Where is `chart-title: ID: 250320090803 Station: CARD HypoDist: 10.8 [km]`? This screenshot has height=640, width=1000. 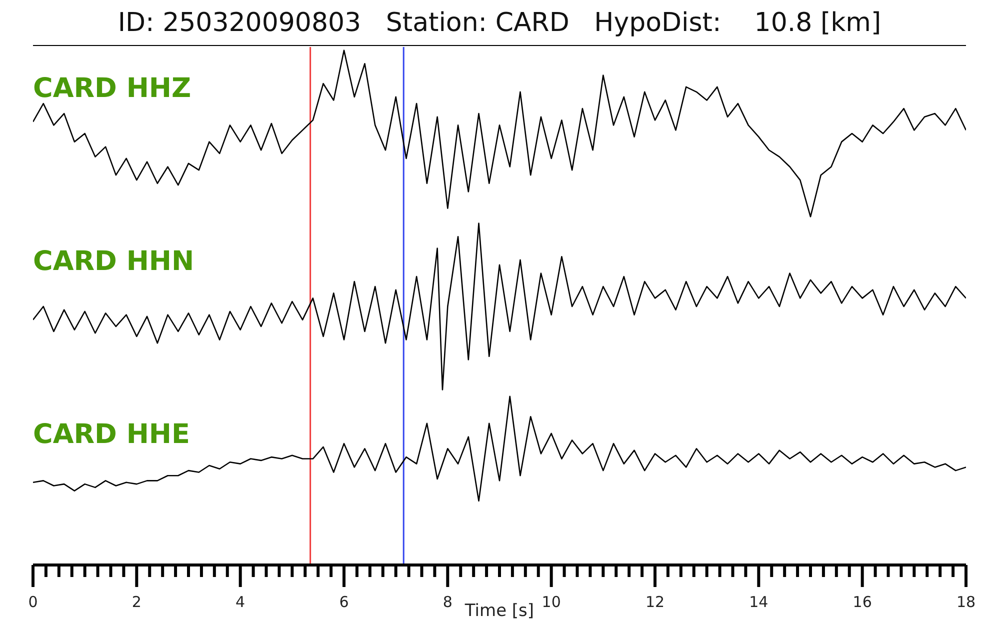 chart-title: ID: 250320090803 Station: CARD HypoDist: 10.8 [km] is located at coordinates (499, 23).